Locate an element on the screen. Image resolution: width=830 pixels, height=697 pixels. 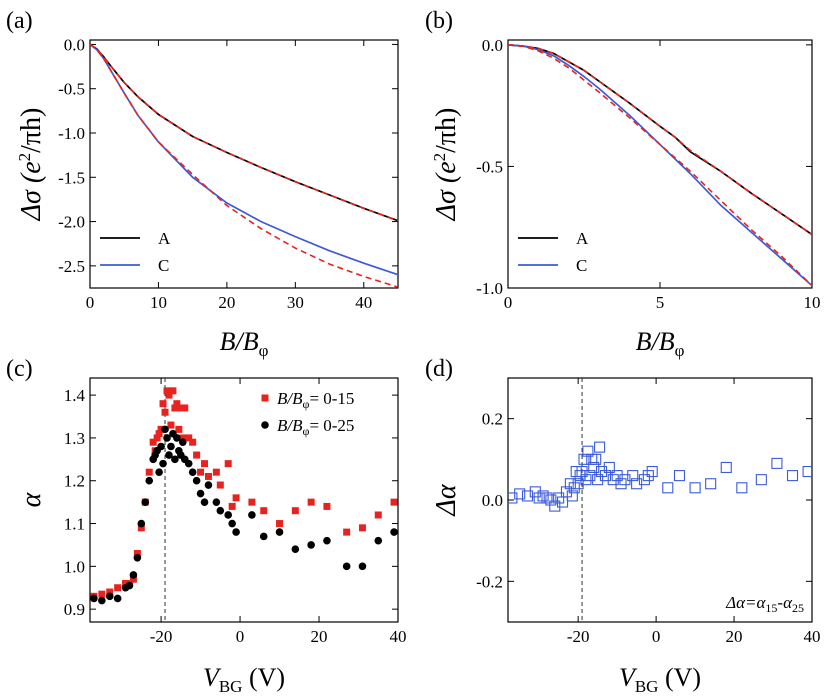
series-line-c is located at coordinates (660, 165).